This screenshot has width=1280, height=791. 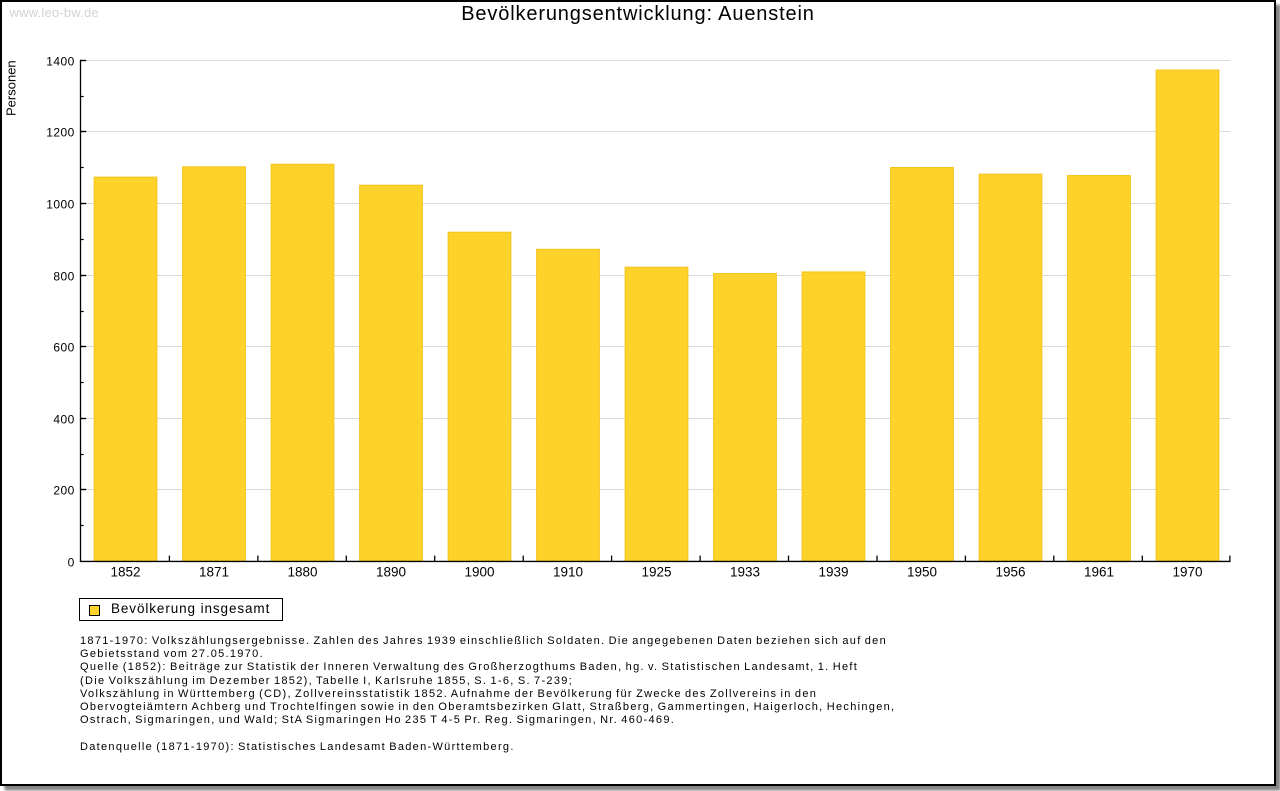 What do you see at coordinates (11, 88) in the screenshot?
I see `svg-text: Personen` at bounding box center [11, 88].